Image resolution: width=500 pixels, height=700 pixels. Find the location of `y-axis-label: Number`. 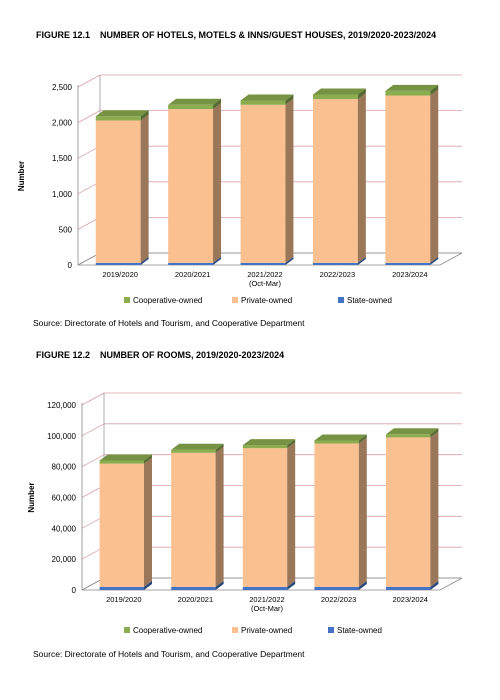

y-axis-label: Number is located at coordinates (21, 176).